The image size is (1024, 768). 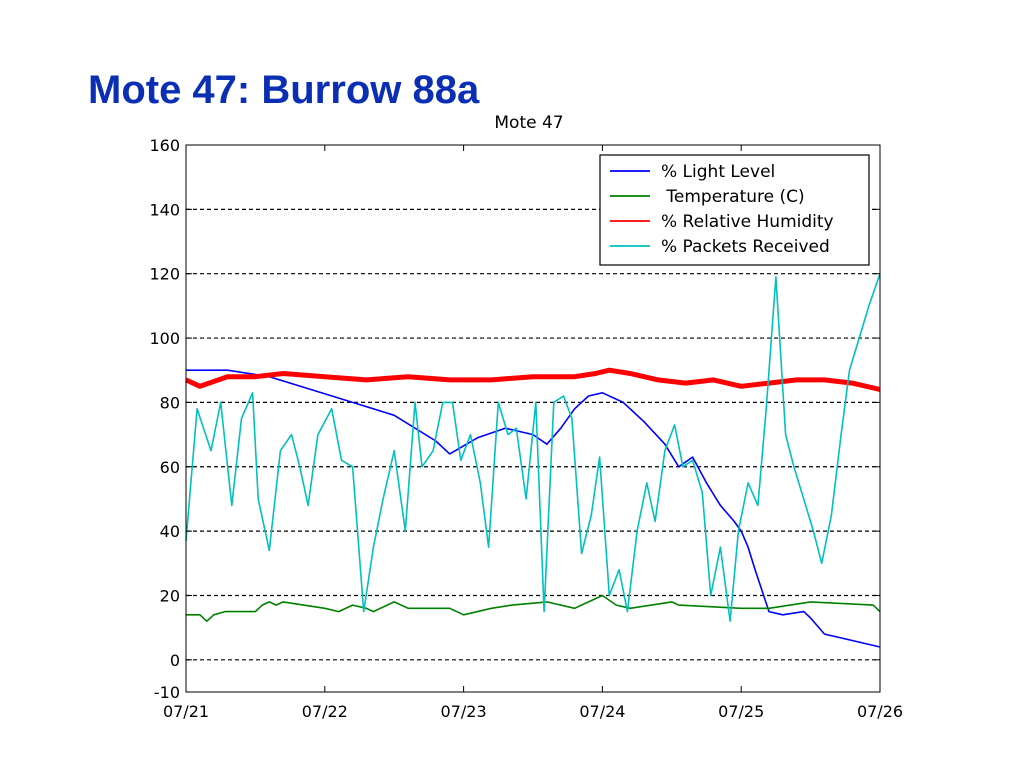 What do you see at coordinates (167, 692) in the screenshot?
I see `y-tick-label: -10` at bounding box center [167, 692].